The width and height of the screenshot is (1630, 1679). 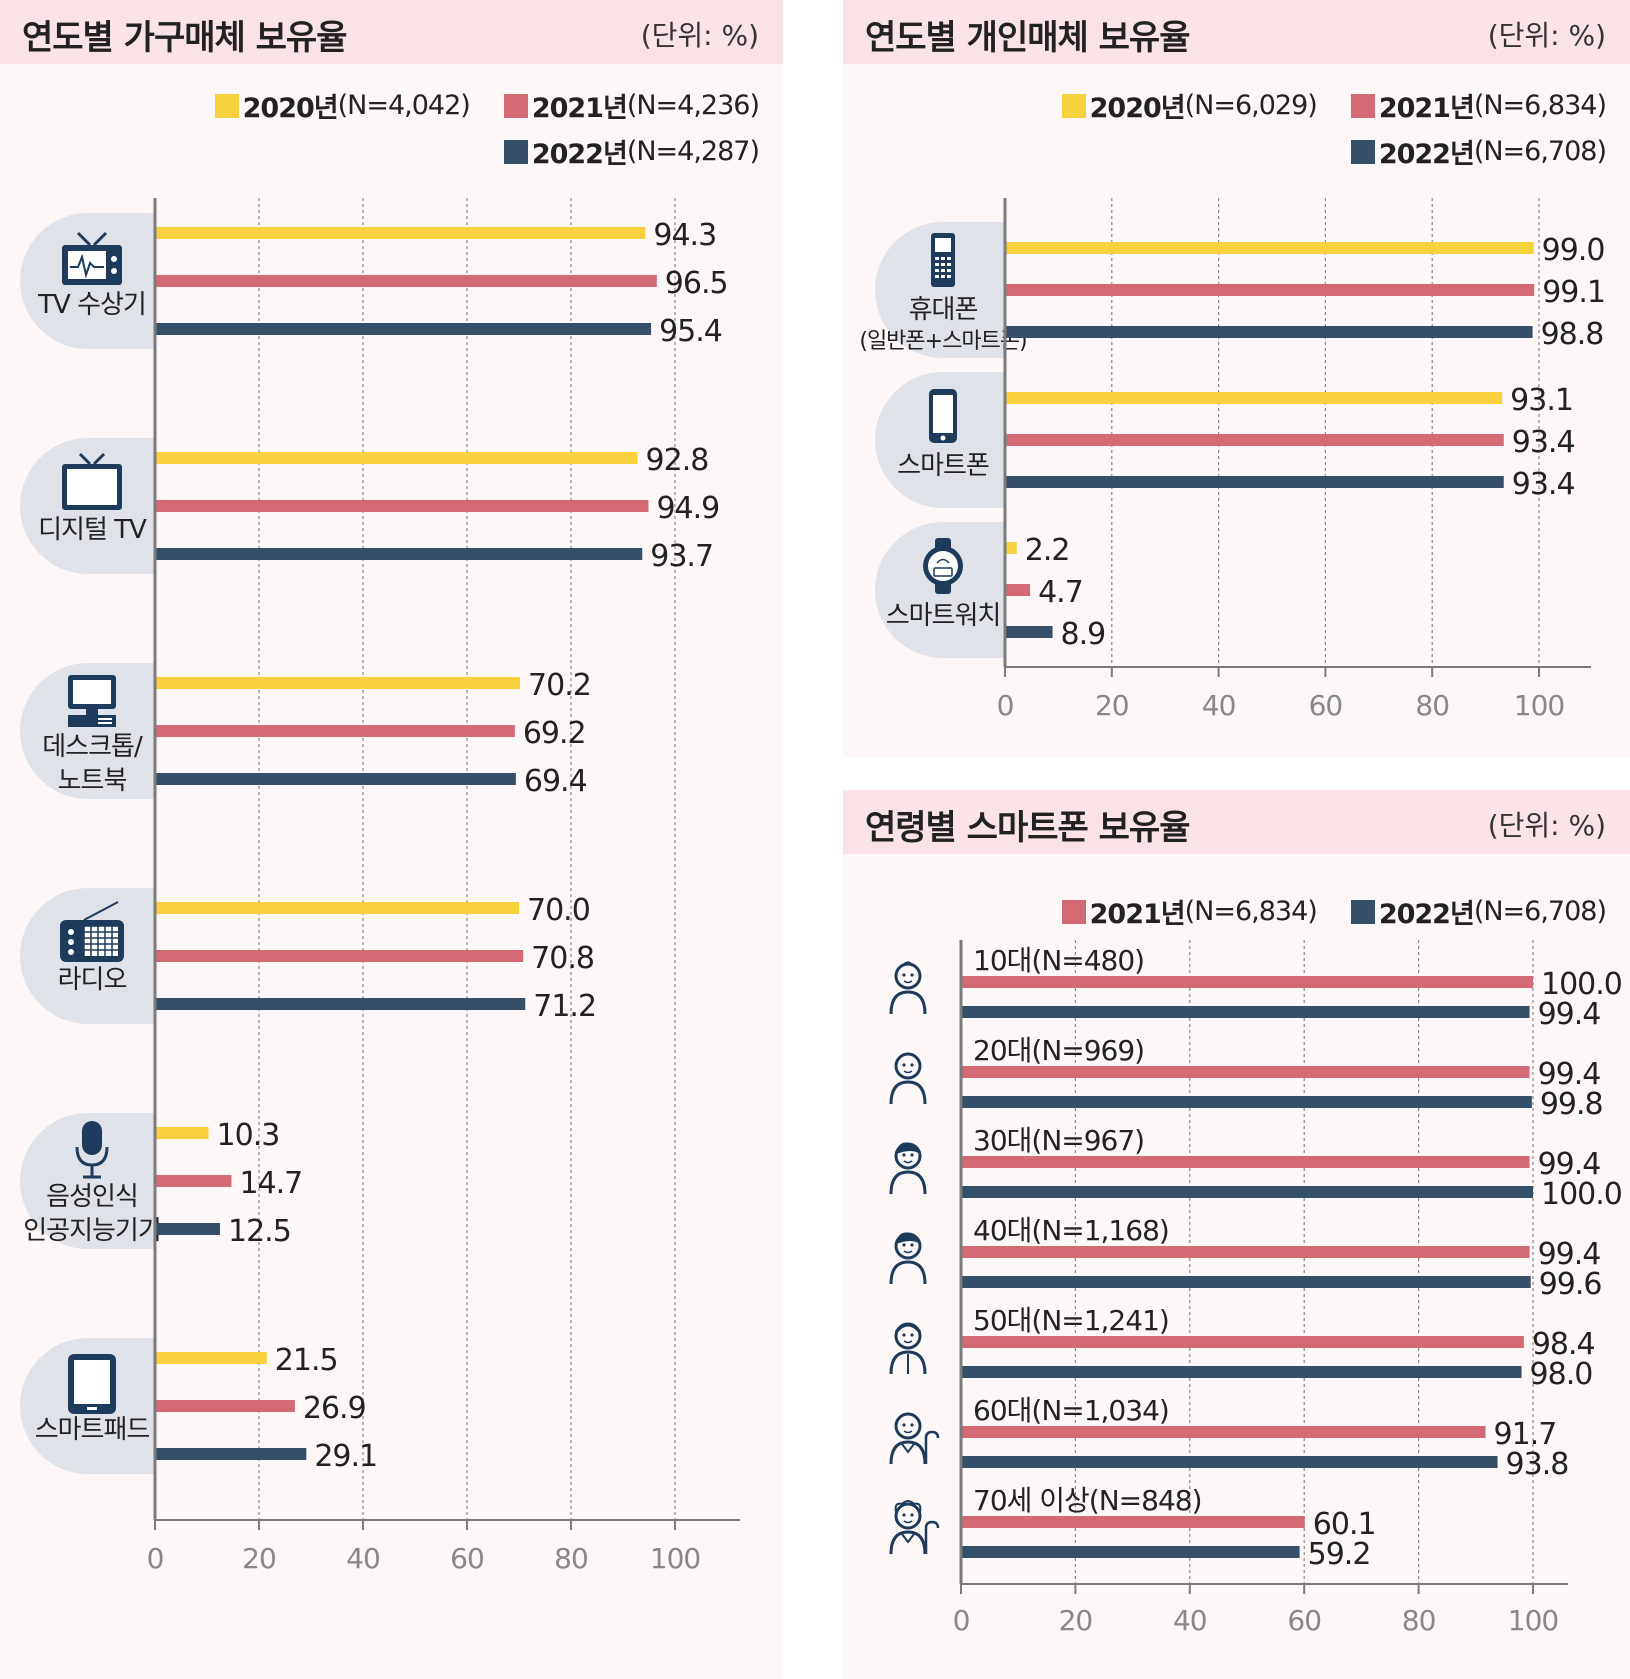 What do you see at coordinates (696, 283) in the screenshot?
I see `bar-value-label: 96.5` at bounding box center [696, 283].